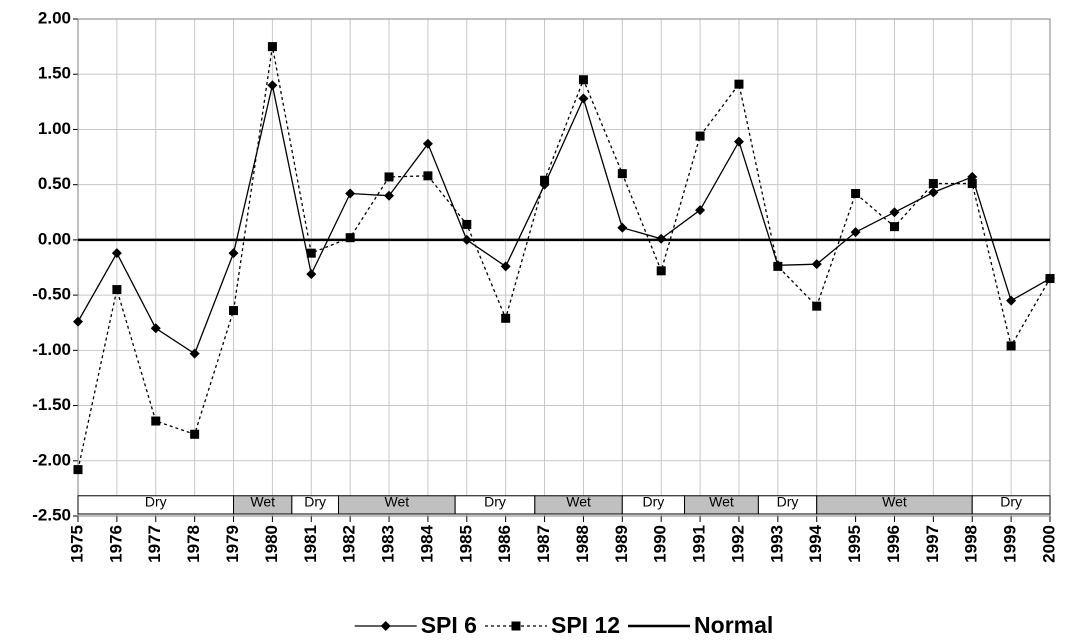 This screenshot has height=641, width=1065. Describe the element at coordinates (54, 73) in the screenshot. I see `y-tick-label: 1.50` at that location.